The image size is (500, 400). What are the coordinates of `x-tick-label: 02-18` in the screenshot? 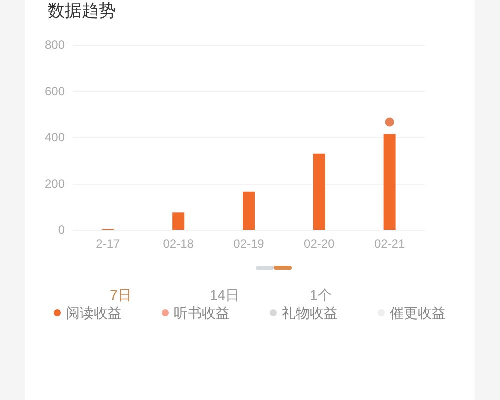 It's located at (178, 244).